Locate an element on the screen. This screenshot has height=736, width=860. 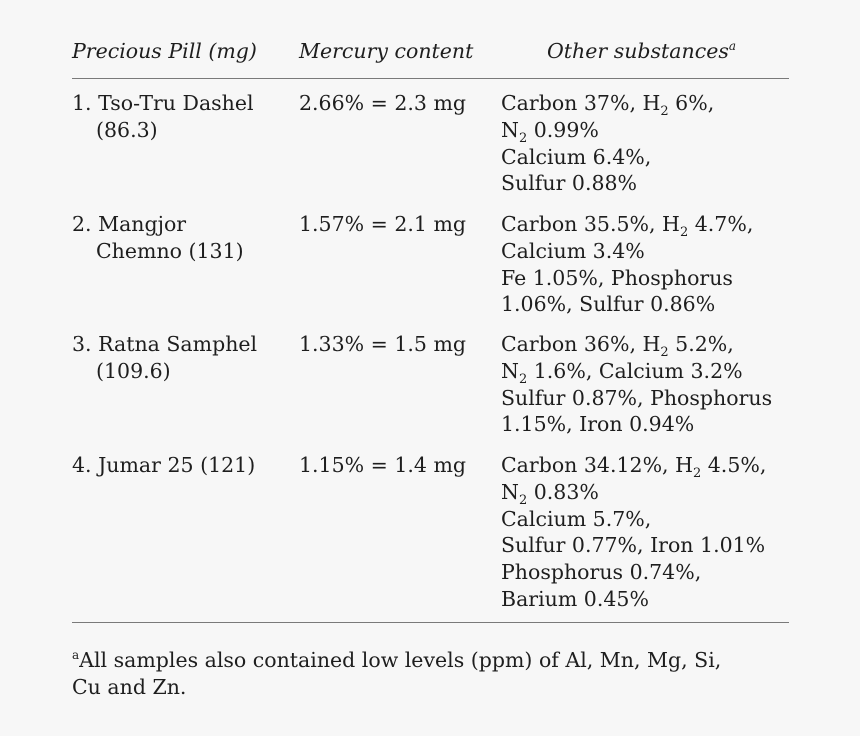
substance-line: Carbon 34.12%, H2 4.5%, is located at coordinates (651, 466).